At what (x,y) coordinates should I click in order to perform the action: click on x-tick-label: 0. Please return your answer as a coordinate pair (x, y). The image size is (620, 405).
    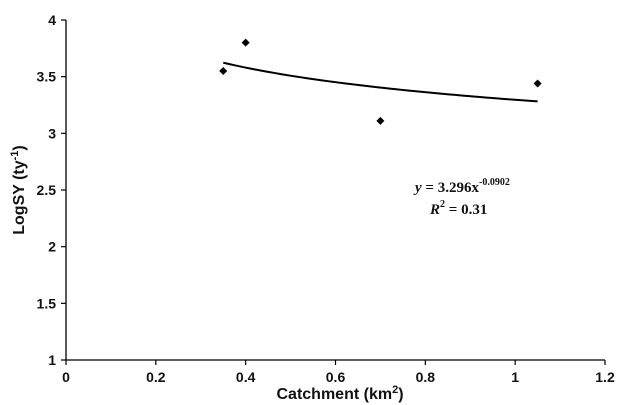
    Looking at the image, I should click on (66, 377).